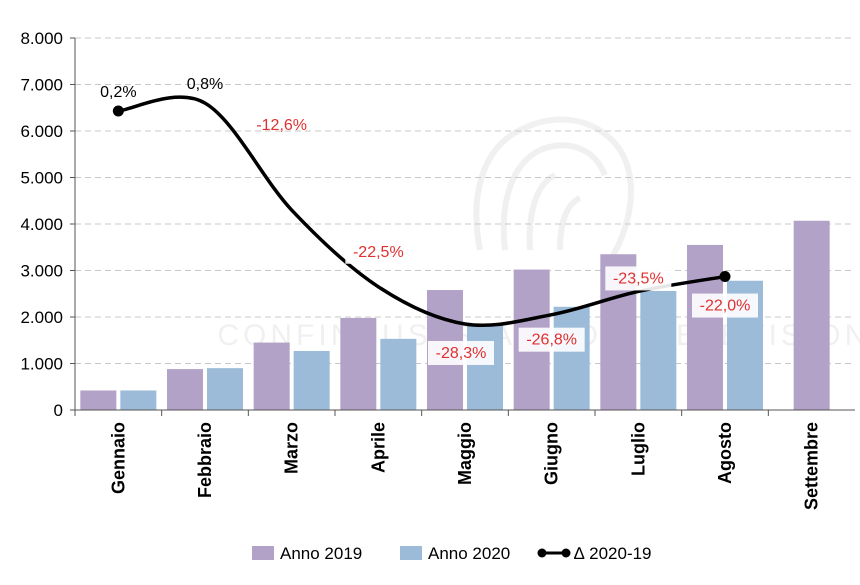 This screenshot has height=585, width=860. I want to click on data-label: -28,3%, so click(461, 353).